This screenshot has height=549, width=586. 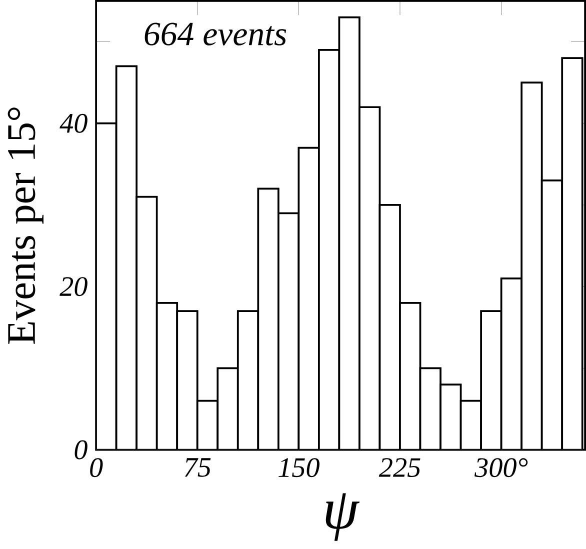 What do you see at coordinates (96, 468) in the screenshot?
I see `x-tick-label: 0` at bounding box center [96, 468].